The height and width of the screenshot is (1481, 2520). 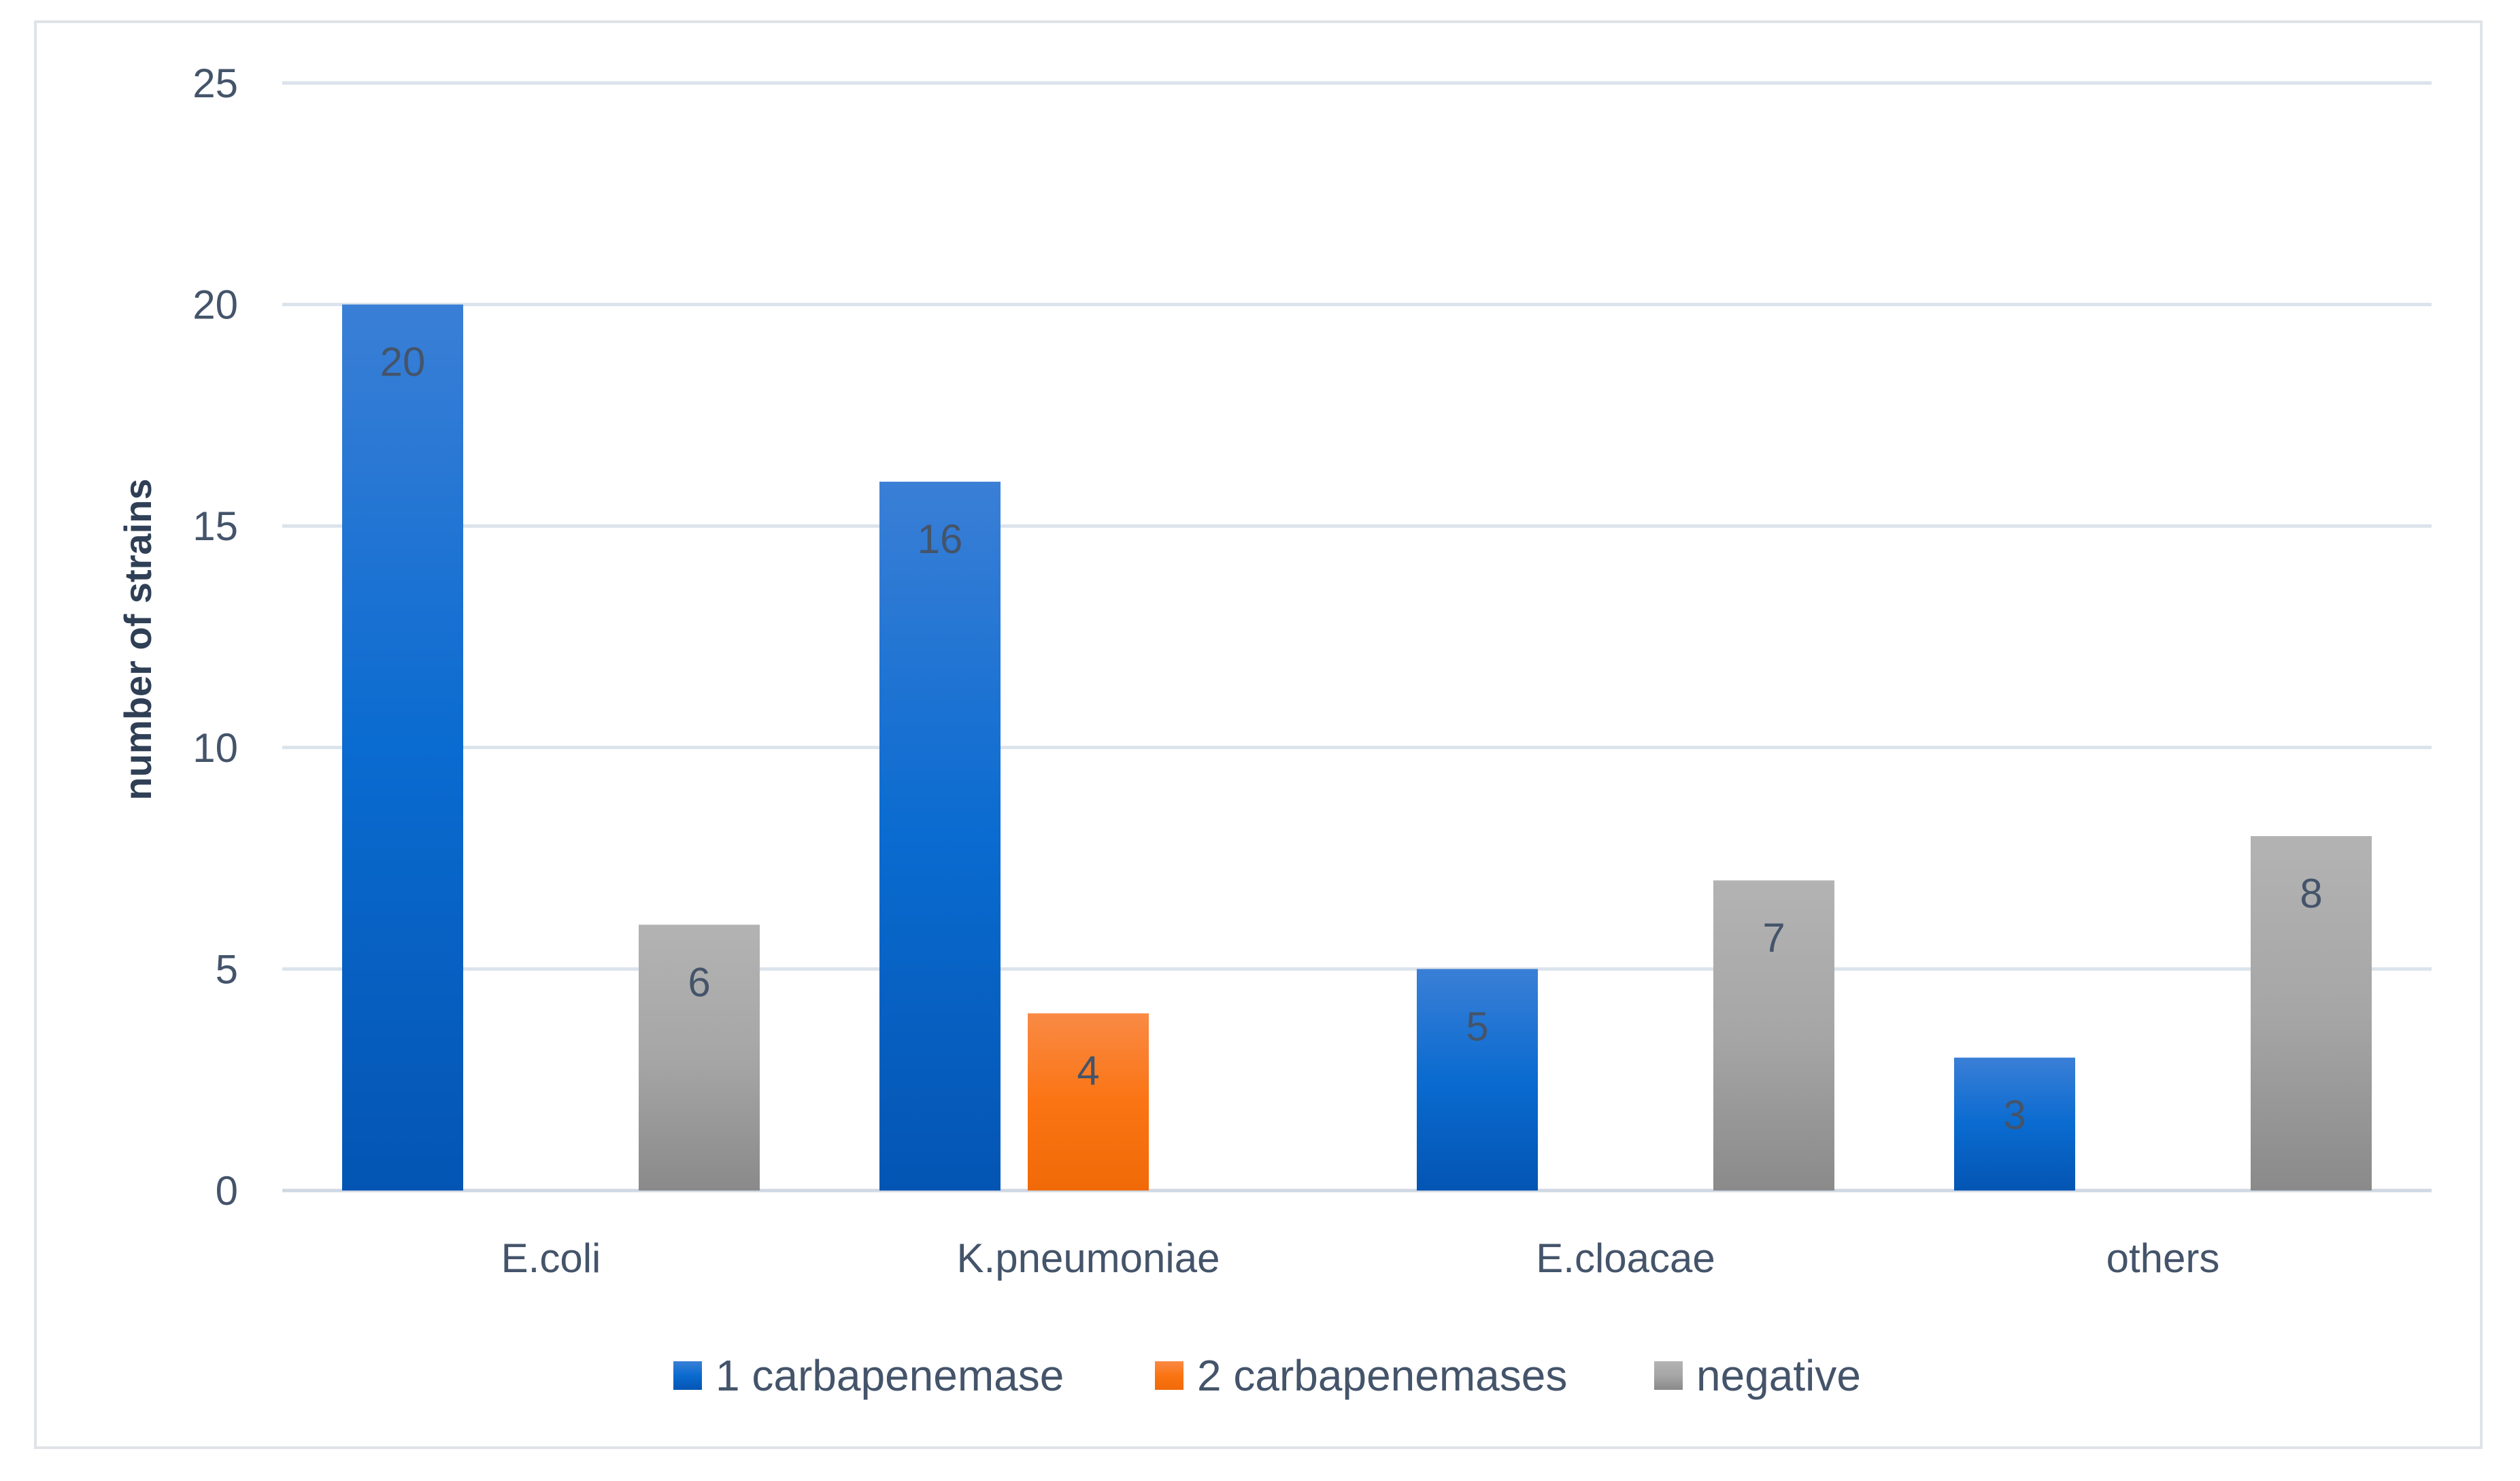 I want to click on bar-1-carbapenemase-others, so click(x=2015, y=1124).